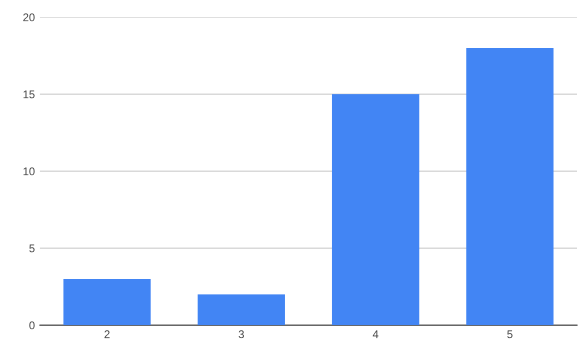 This screenshot has height=350, width=587. I want to click on y-tick-label: 10, so click(29, 171).